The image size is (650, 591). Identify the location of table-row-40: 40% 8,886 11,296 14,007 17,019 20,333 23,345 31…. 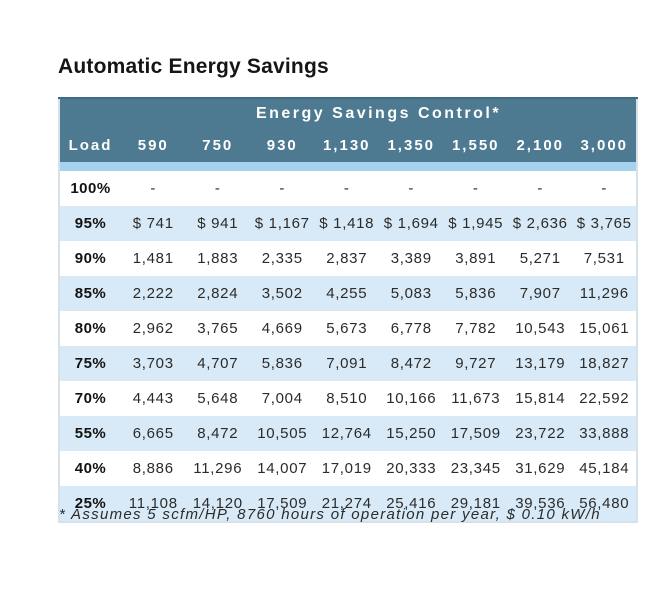
(348, 468).